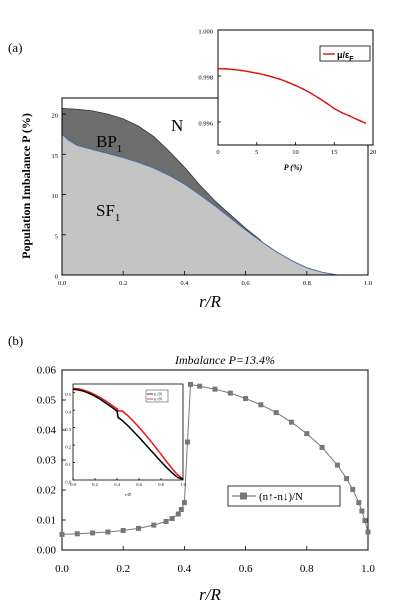 This screenshot has width=409, height=613. I want to click on inset-a-legend: μ/εF, so click(345, 54).